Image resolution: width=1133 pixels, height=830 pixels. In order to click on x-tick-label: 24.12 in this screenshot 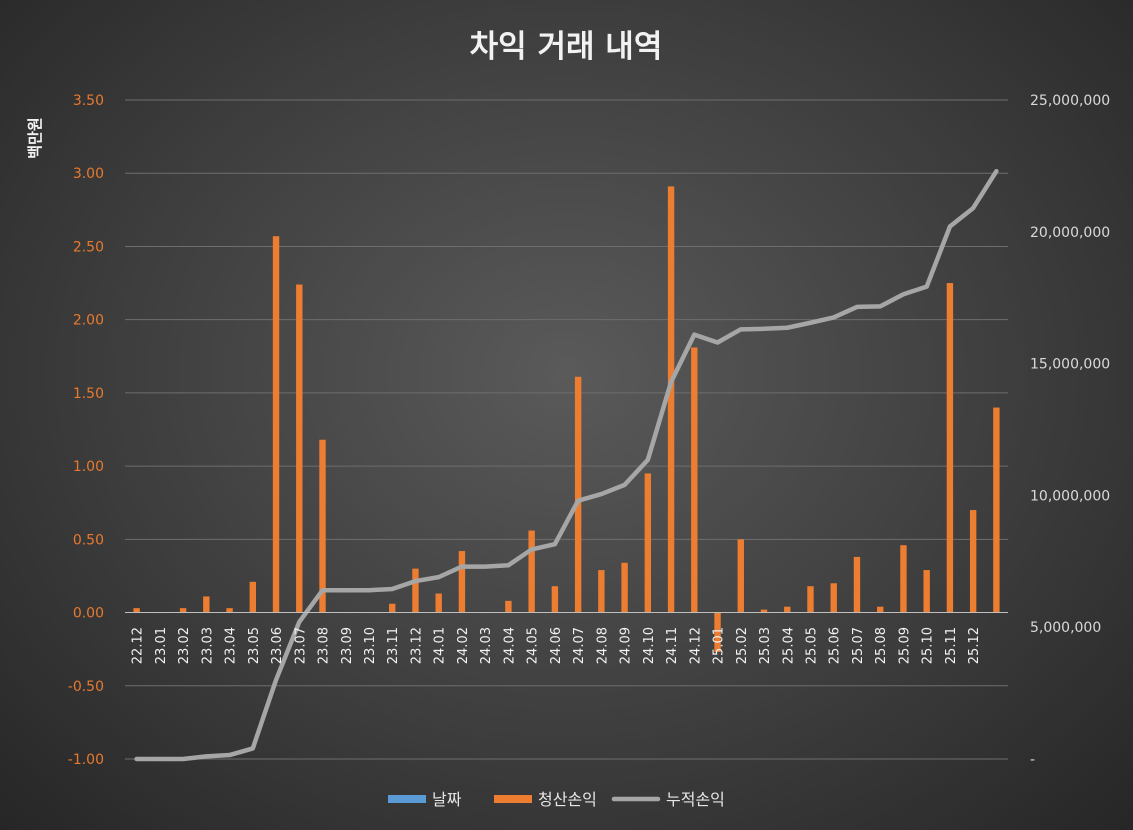, I will do `click(695, 645)`.